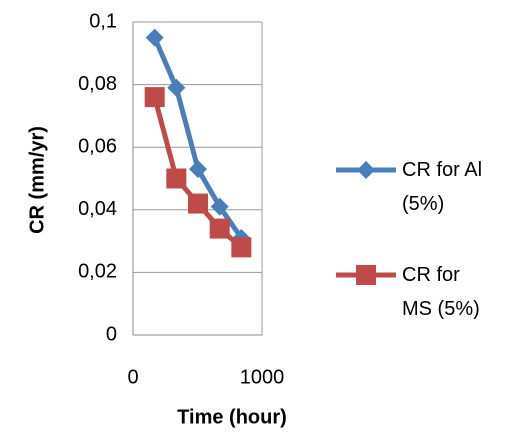 Image resolution: width=518 pixels, height=439 pixels. I want to click on y-tick-label: 0, so click(111, 334).